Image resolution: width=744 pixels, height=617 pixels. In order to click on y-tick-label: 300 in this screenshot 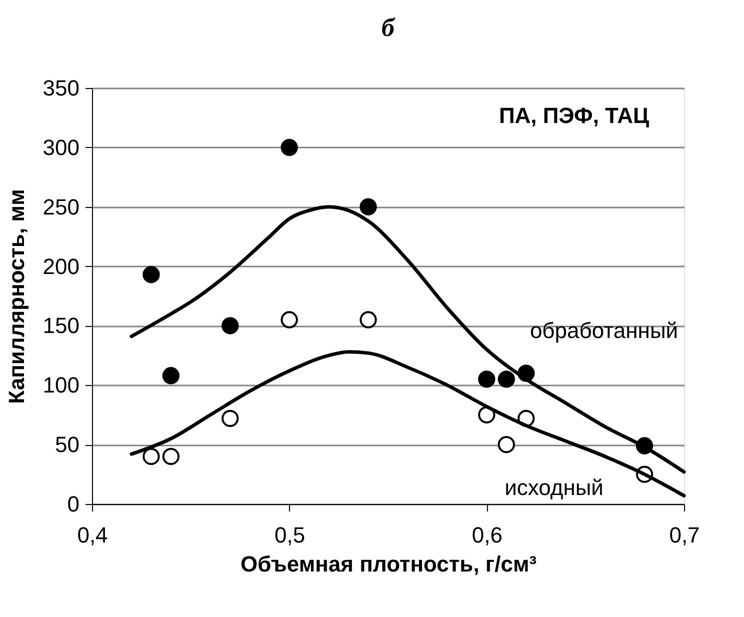, I will do `click(61, 147)`.